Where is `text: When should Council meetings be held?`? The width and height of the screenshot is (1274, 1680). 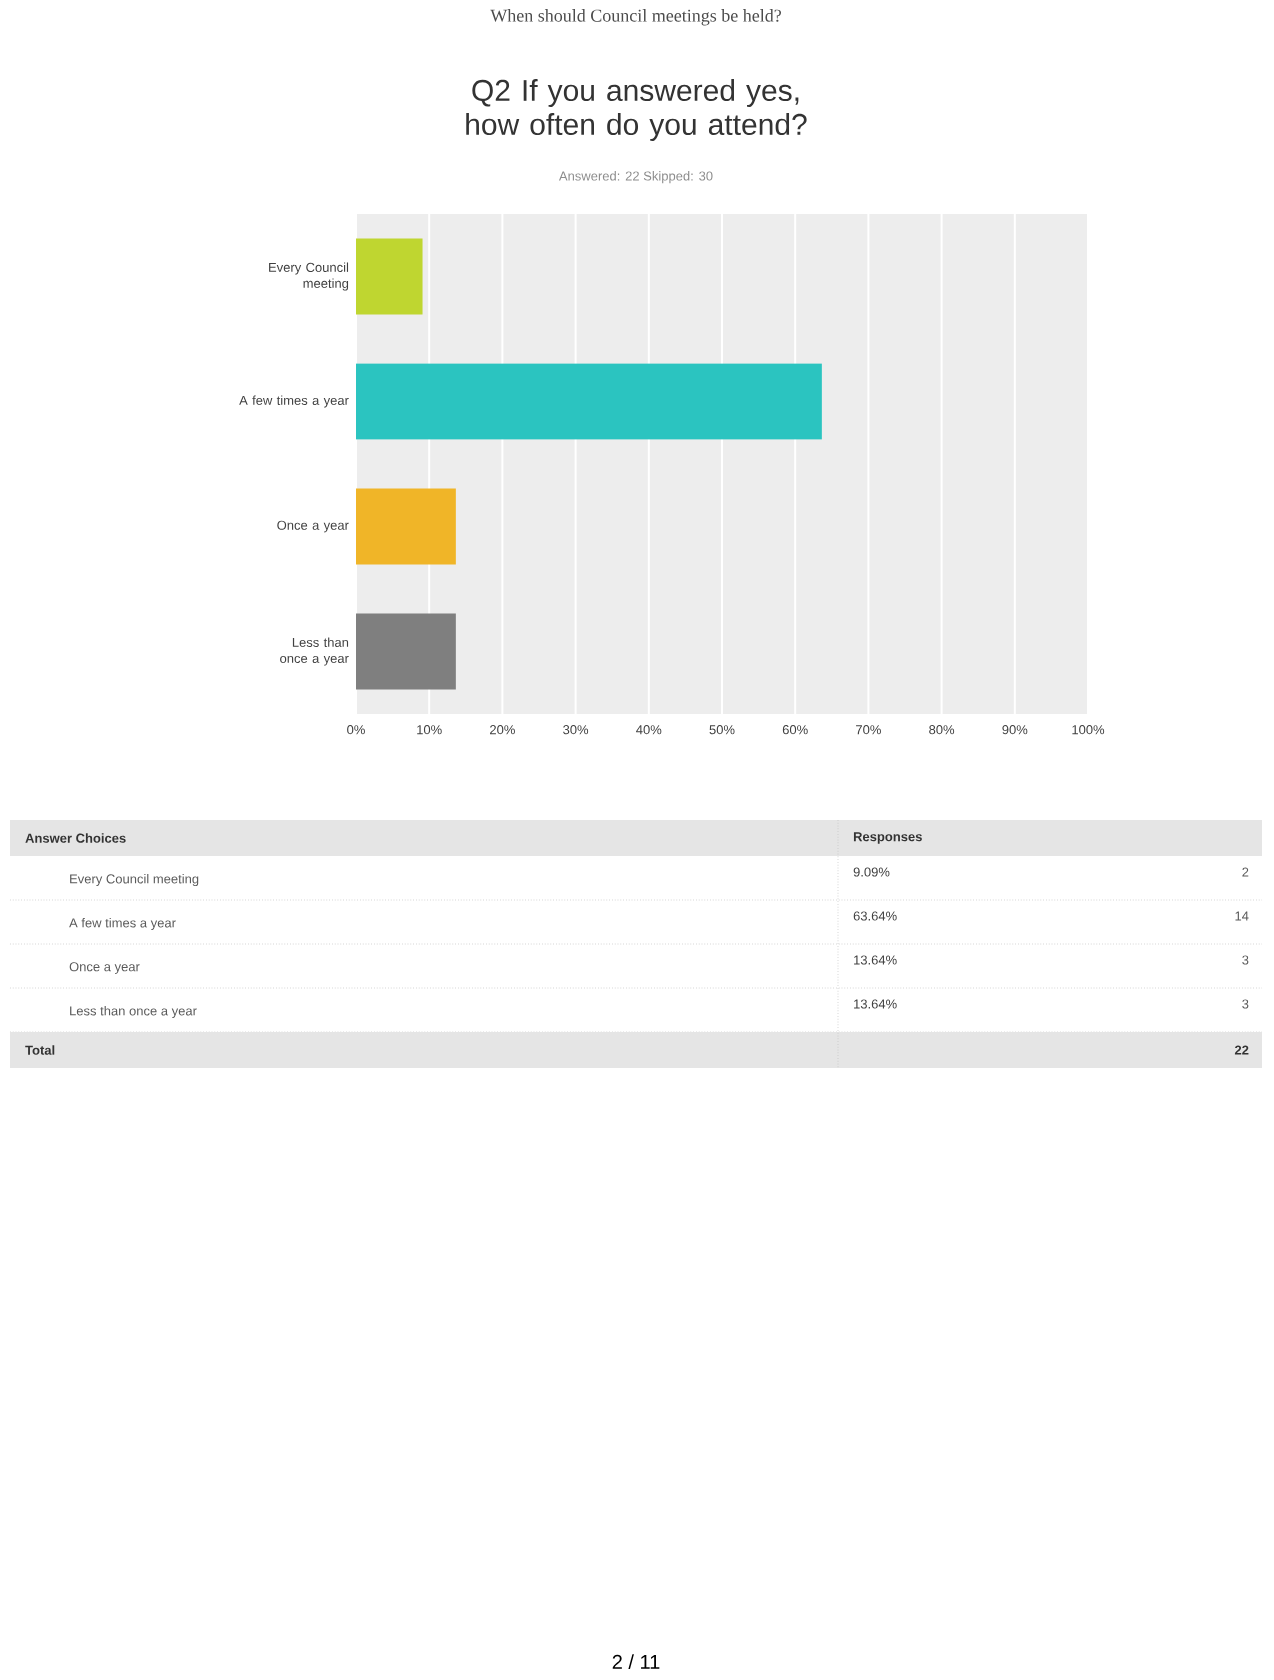
text: When should Council meetings be held? is located at coordinates (636, 17).